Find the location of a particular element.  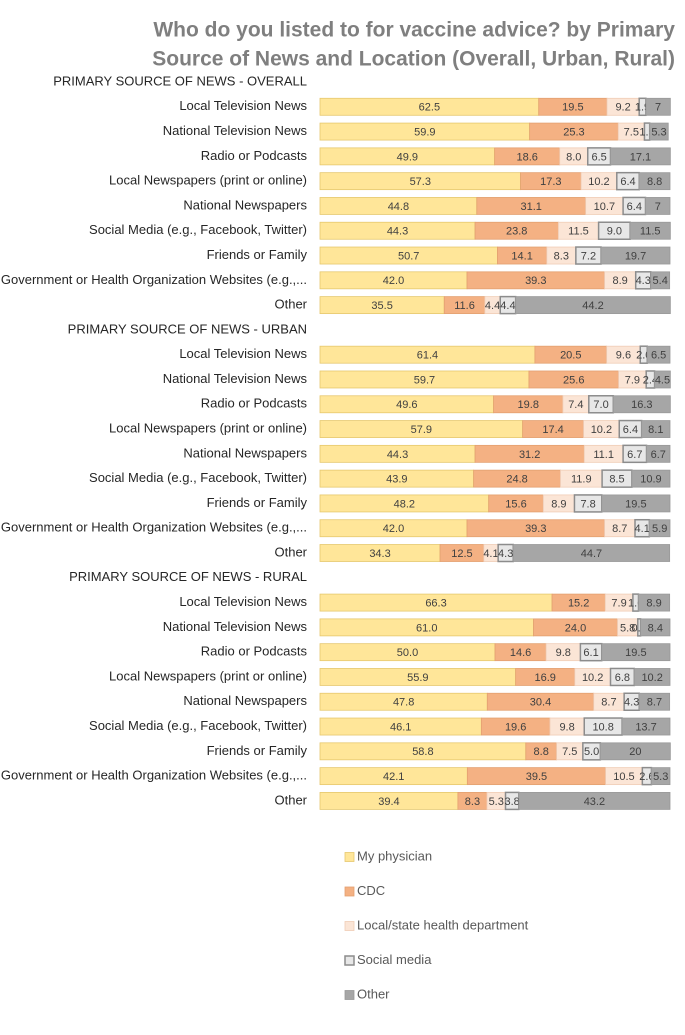

legend-label: CDC is located at coordinates (371, 890).